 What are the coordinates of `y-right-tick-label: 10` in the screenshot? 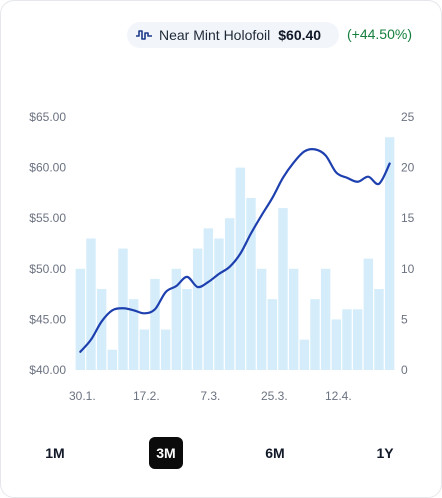 It's located at (408, 269).